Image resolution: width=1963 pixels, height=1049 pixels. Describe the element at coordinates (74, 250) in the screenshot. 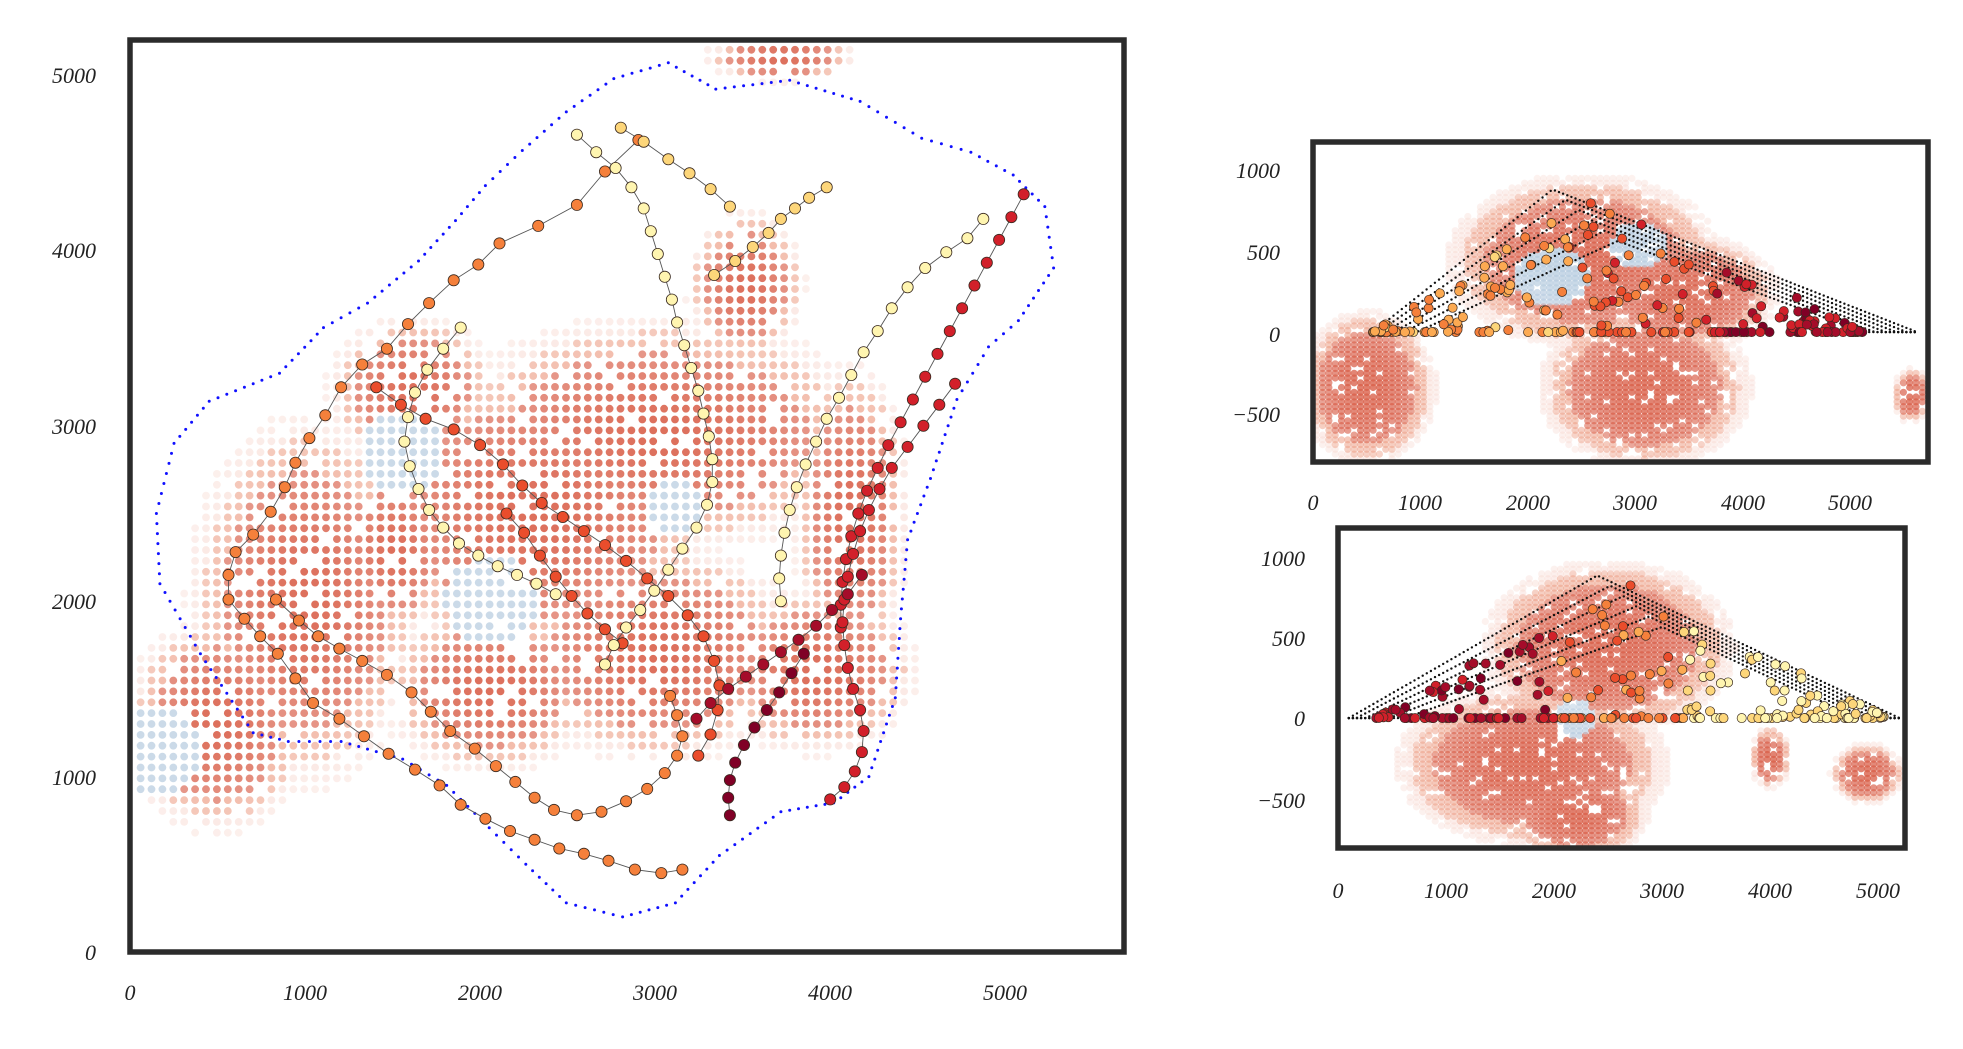

I see `y-tick-label: 4000` at that location.